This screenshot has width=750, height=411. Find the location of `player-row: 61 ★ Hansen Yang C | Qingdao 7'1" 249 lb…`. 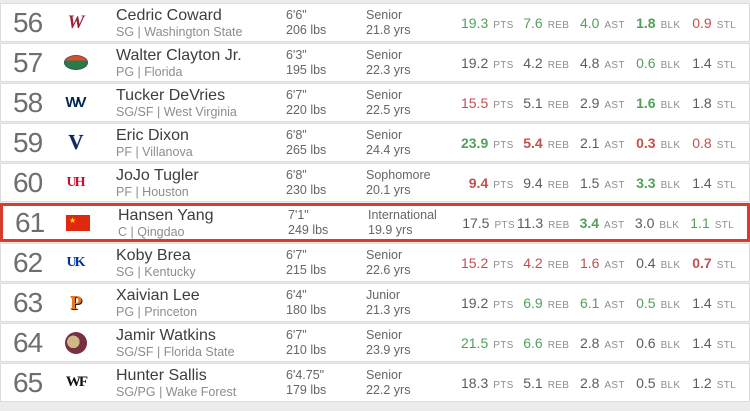

player-row: 61 ★ Hansen Yang C | Qingdao 7'1" 249 lb… is located at coordinates (375, 222).